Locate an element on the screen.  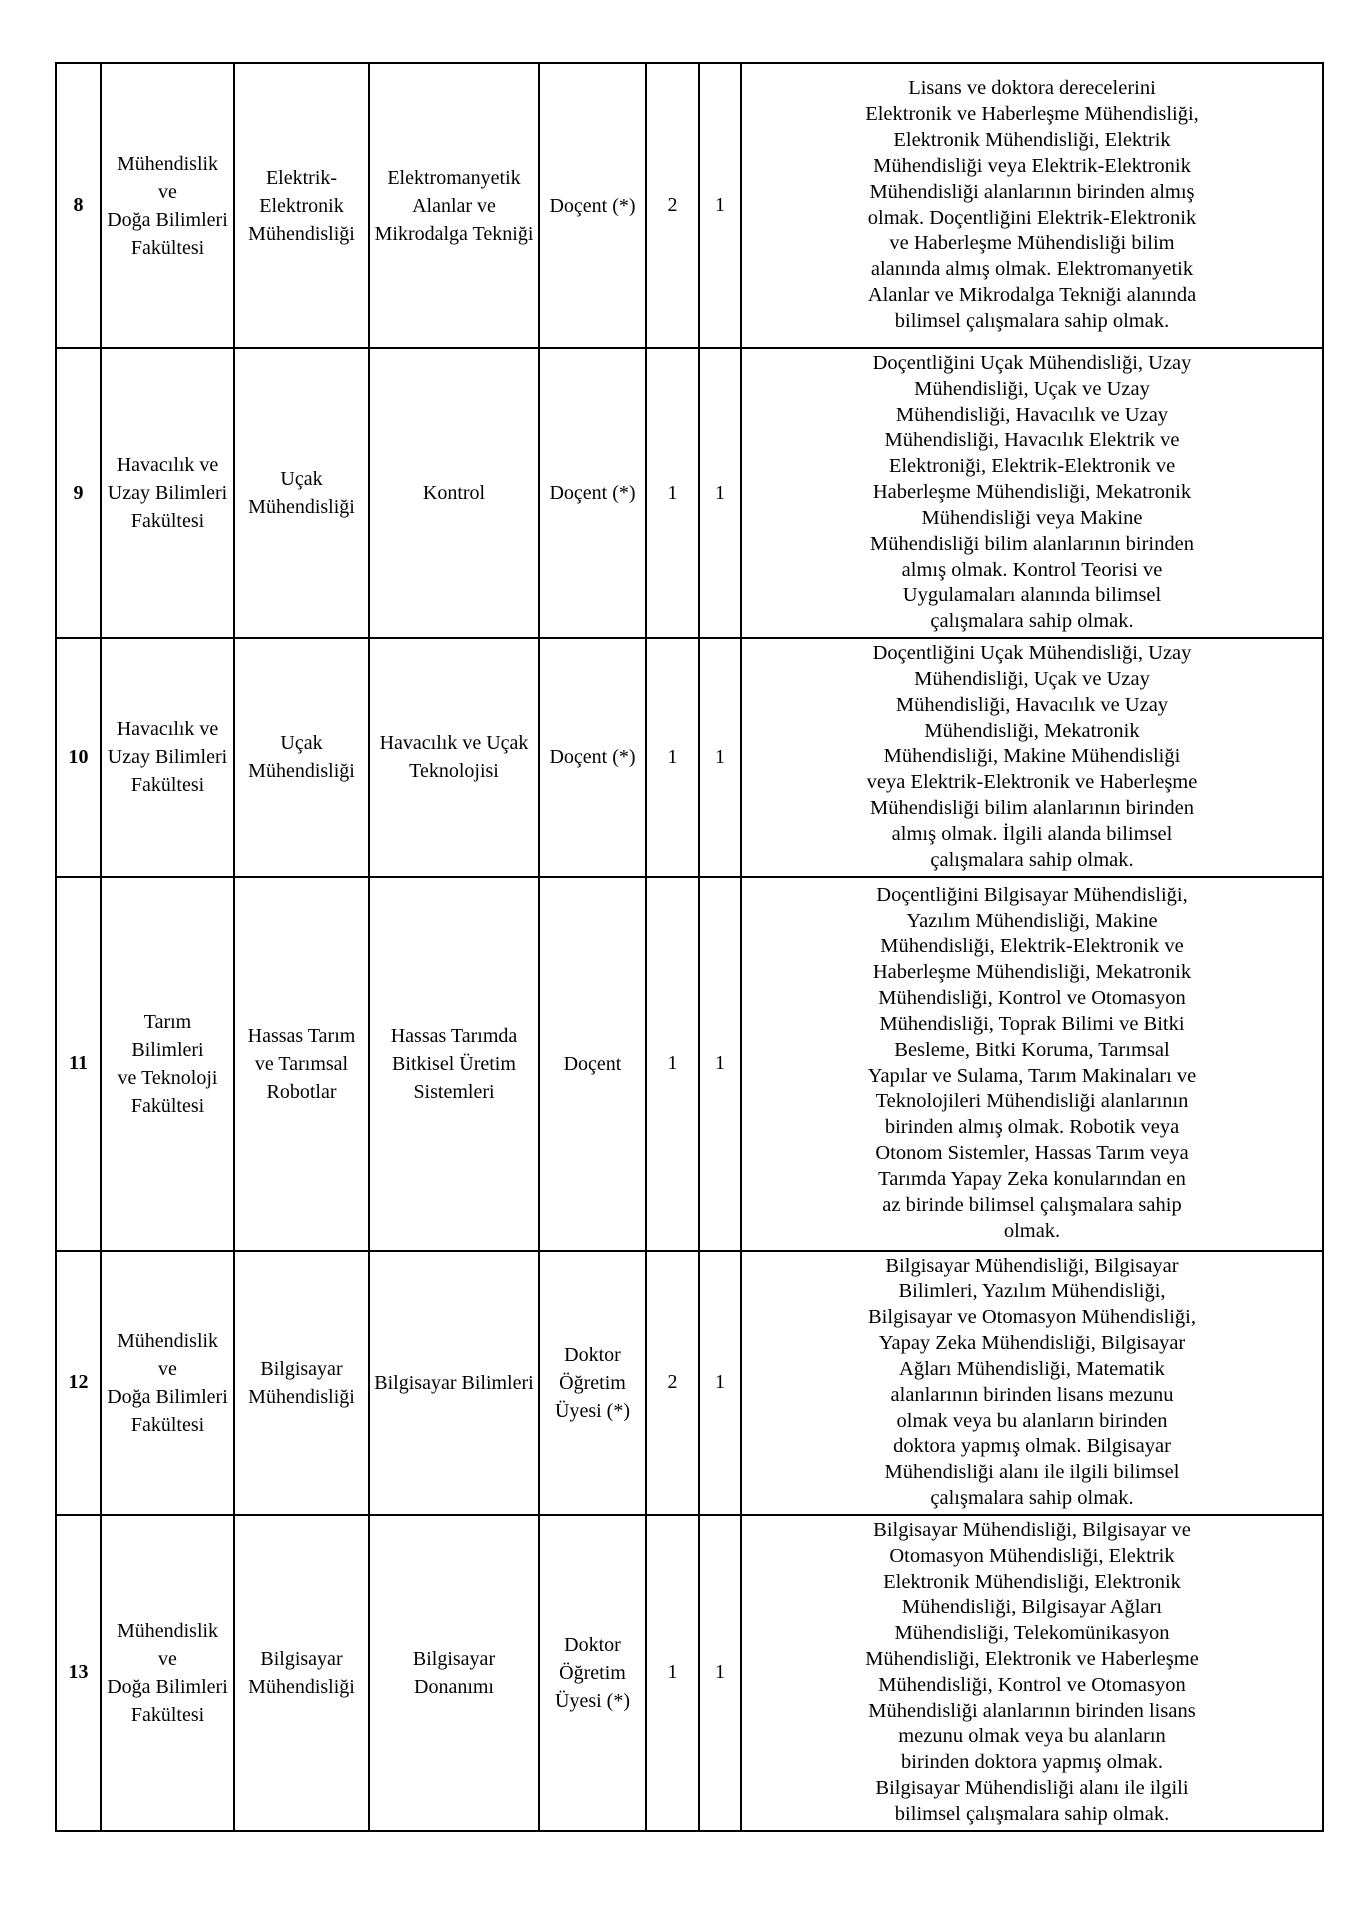
cell-department: Hassas Tarım ve Tarımsal Robotlar is located at coordinates (301, 1063).